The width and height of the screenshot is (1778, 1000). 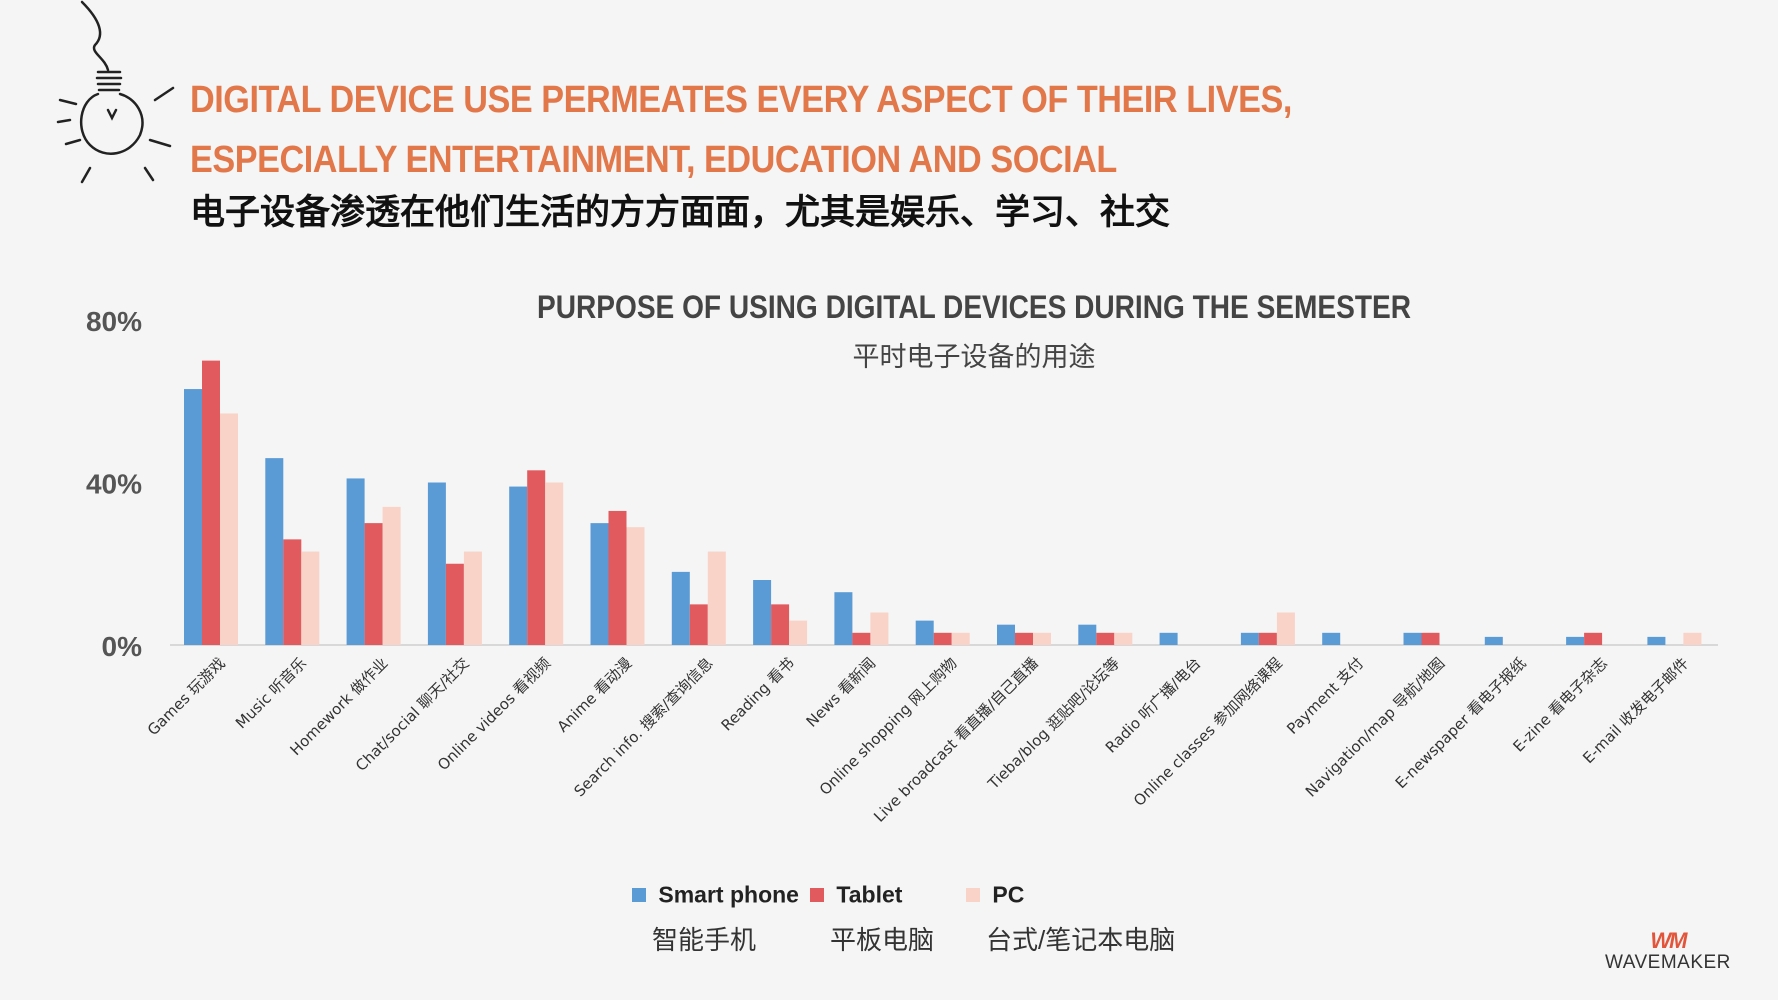 I want to click on legend-tablet: Tablet 平板电脑, so click(x=872, y=917).